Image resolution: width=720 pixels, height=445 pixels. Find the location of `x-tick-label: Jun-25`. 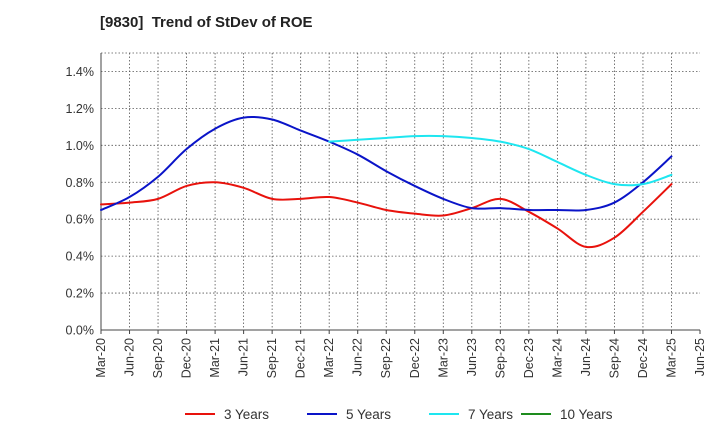

x-tick-label: Jun-25 is located at coordinates (700, 357).